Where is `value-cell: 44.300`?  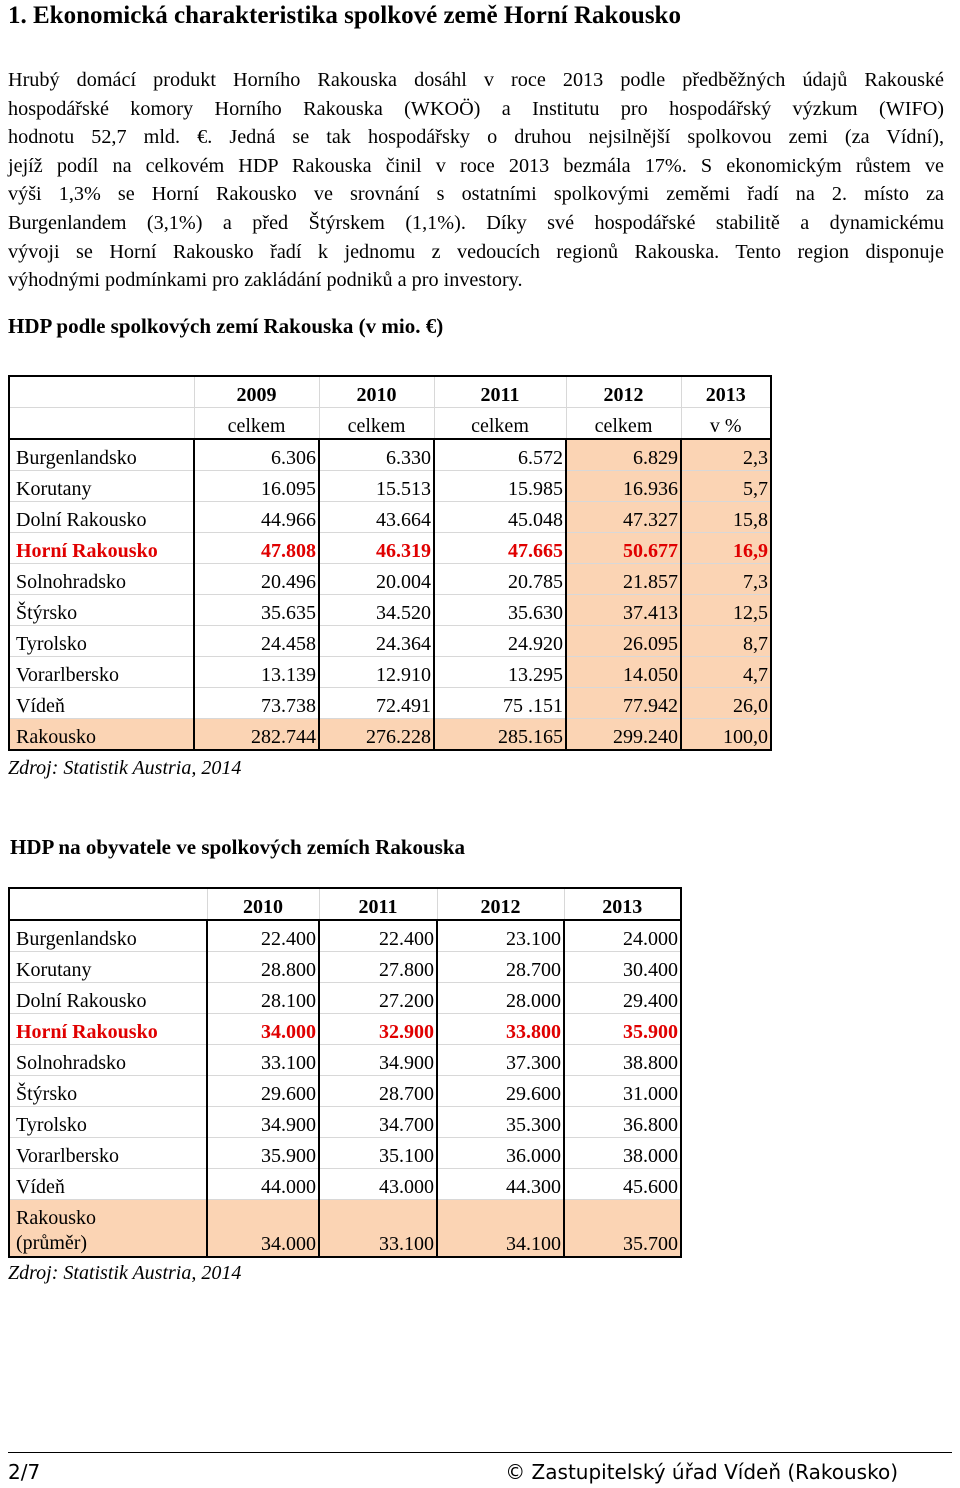
value-cell: 44.300 is located at coordinates (500, 1184).